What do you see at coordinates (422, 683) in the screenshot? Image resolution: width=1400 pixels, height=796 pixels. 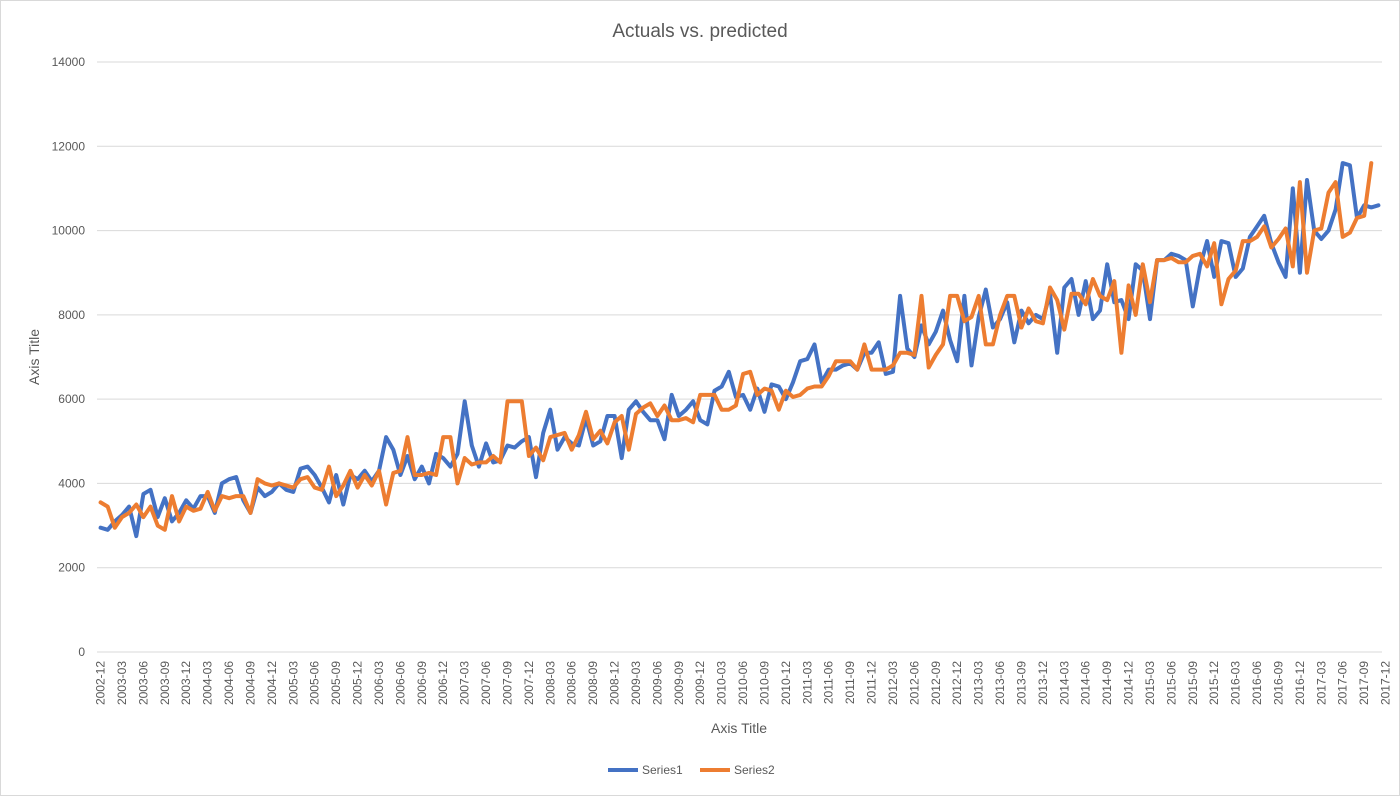 I see `x-tick-label: 2006-09` at bounding box center [422, 683].